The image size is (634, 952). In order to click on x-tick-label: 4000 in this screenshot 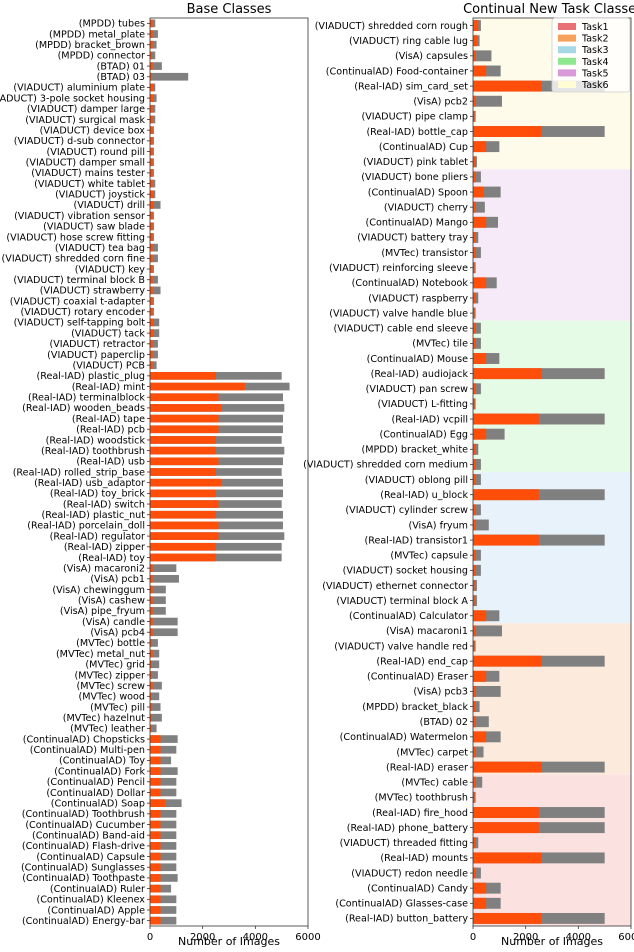, I will do `click(578, 937)`.